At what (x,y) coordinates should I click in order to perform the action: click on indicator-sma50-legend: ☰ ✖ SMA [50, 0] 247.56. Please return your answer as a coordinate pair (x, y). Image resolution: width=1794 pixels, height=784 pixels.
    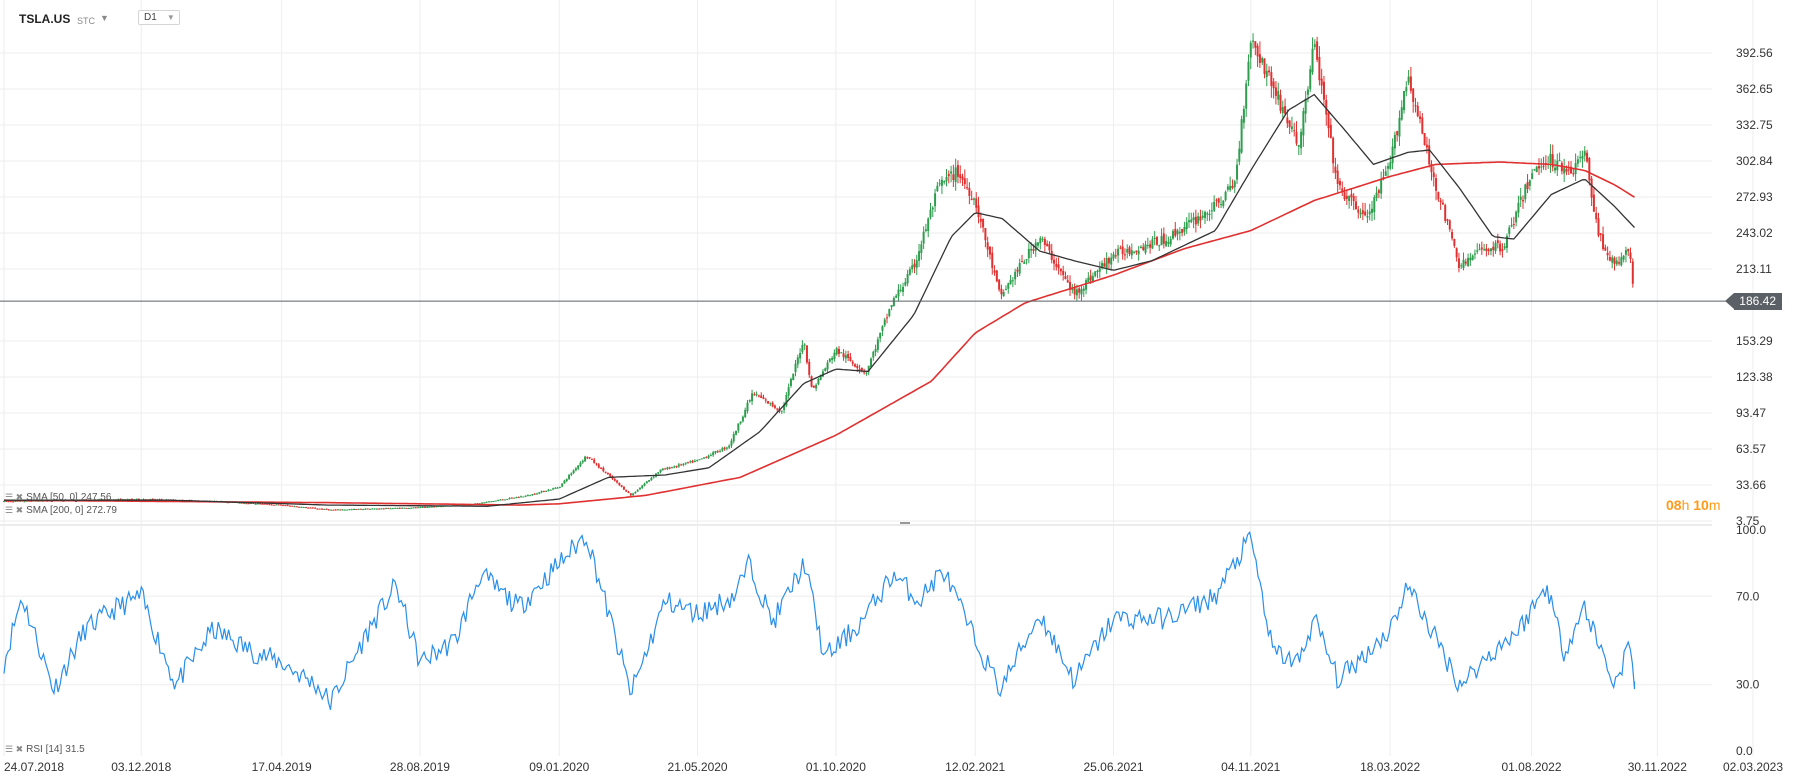
    Looking at the image, I should click on (58, 497).